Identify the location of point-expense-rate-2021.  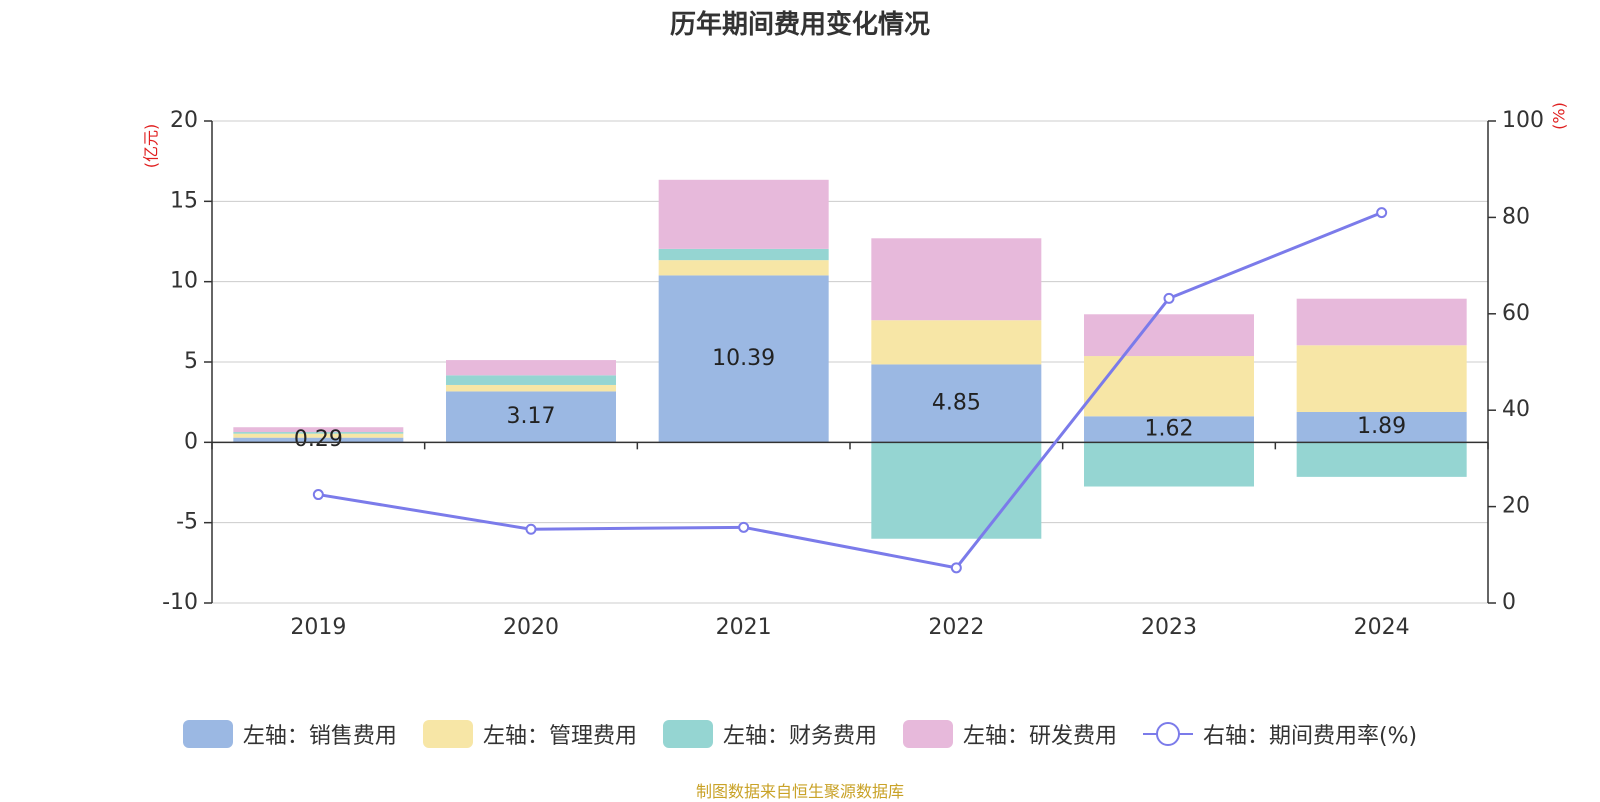
(744, 527).